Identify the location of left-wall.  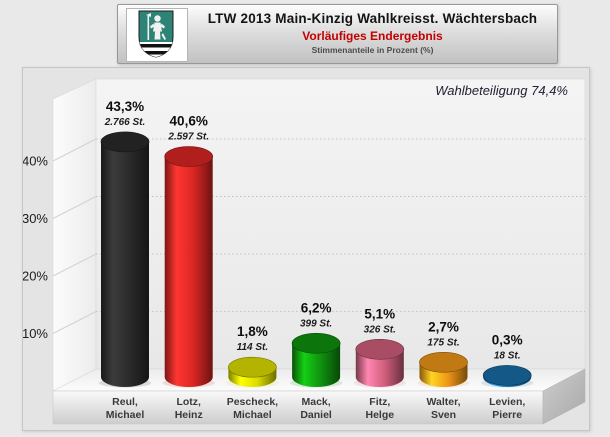
(74, 235).